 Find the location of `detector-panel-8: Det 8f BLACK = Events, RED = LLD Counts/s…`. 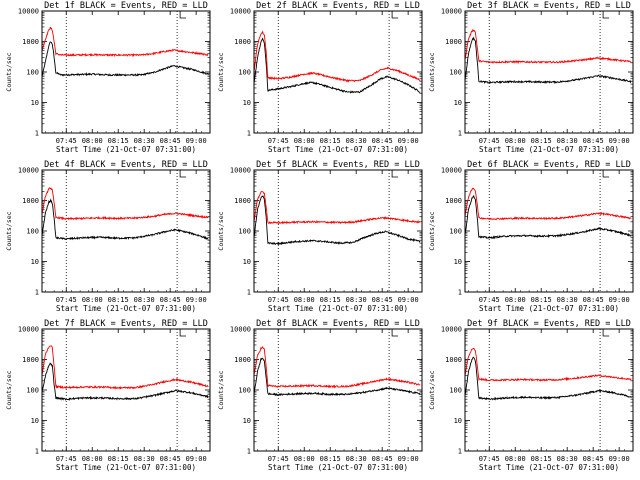

detector-panel-8: Det 8f BLACK = Events, RED = LLD Counts/s… is located at coordinates (320, 395).